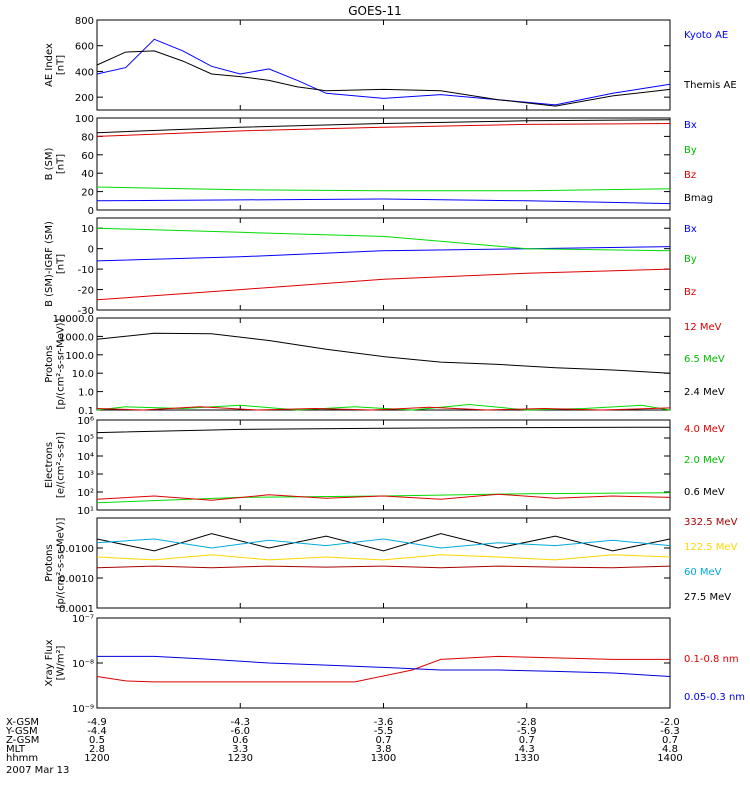  I want to click on y-tick-label: 40, so click(87, 174).